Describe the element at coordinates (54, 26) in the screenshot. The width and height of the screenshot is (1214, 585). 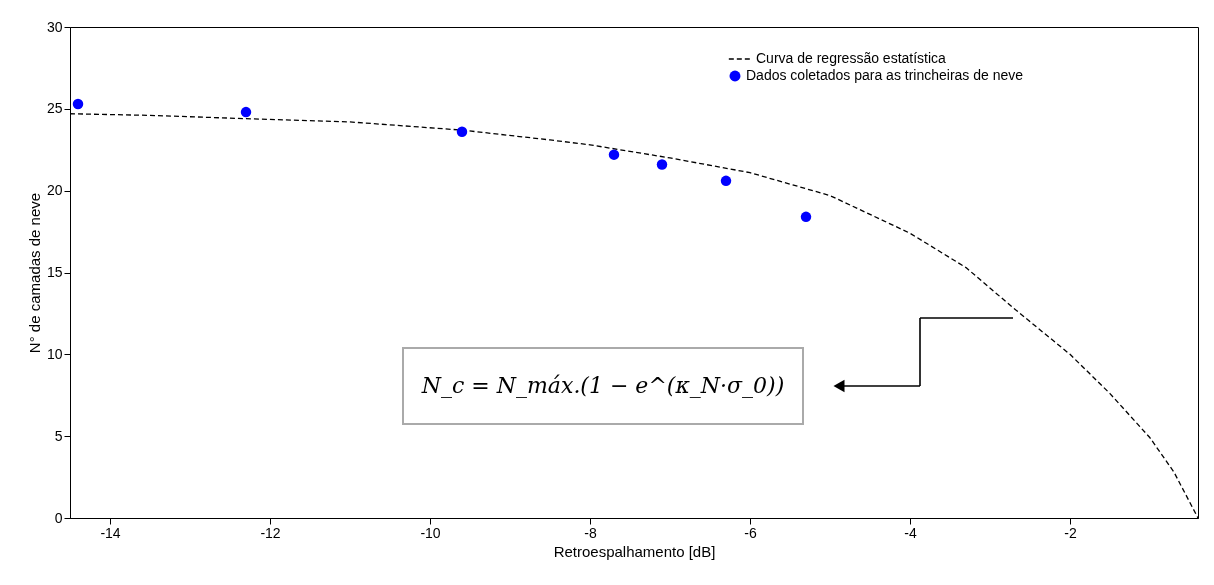
I see `y-tick-label: 30` at that location.